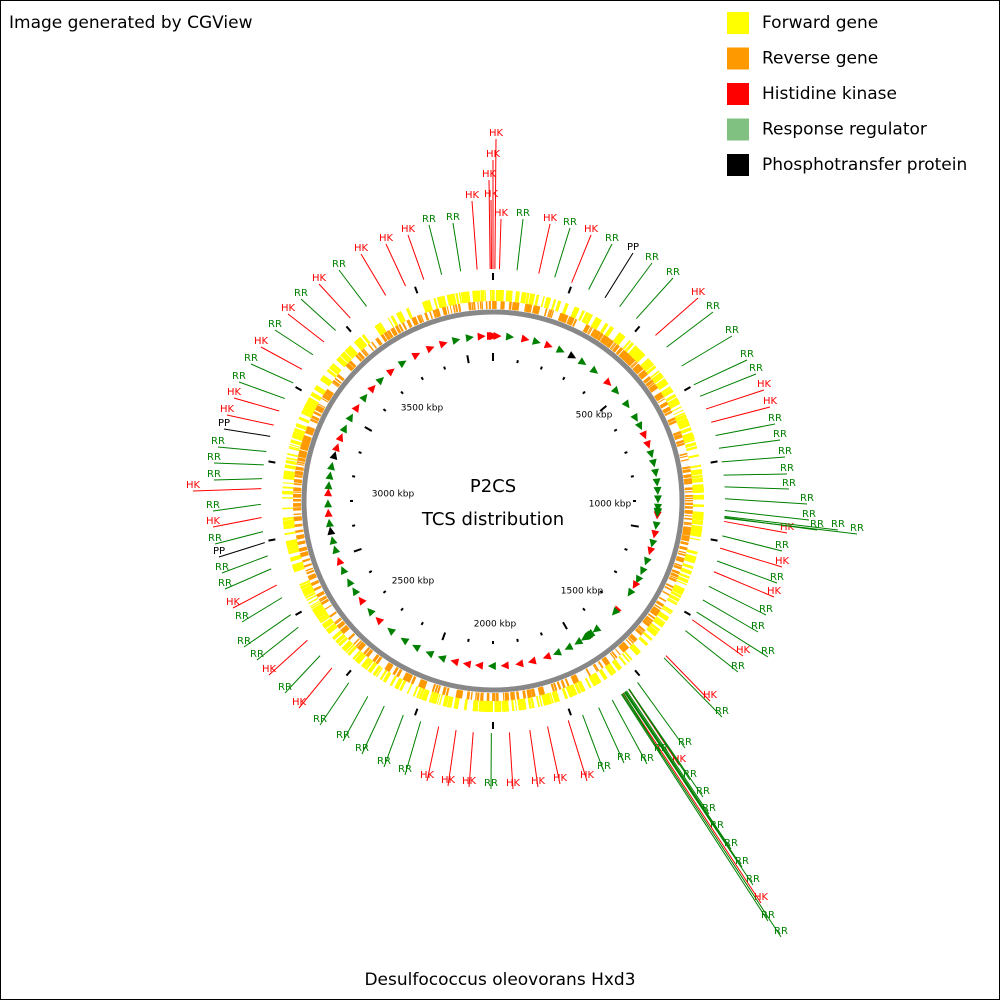 This screenshot has height=1000, width=1000. What do you see at coordinates (844, 130) in the screenshot?
I see `legend-label: Response regulator` at bounding box center [844, 130].